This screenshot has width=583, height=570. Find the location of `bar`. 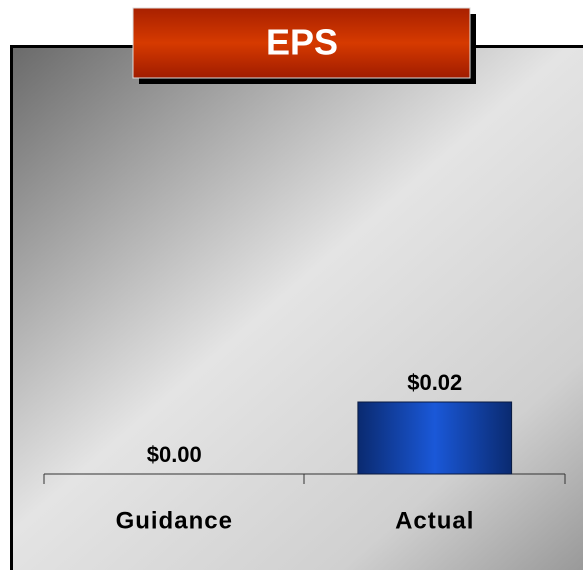

bar is located at coordinates (435, 438).